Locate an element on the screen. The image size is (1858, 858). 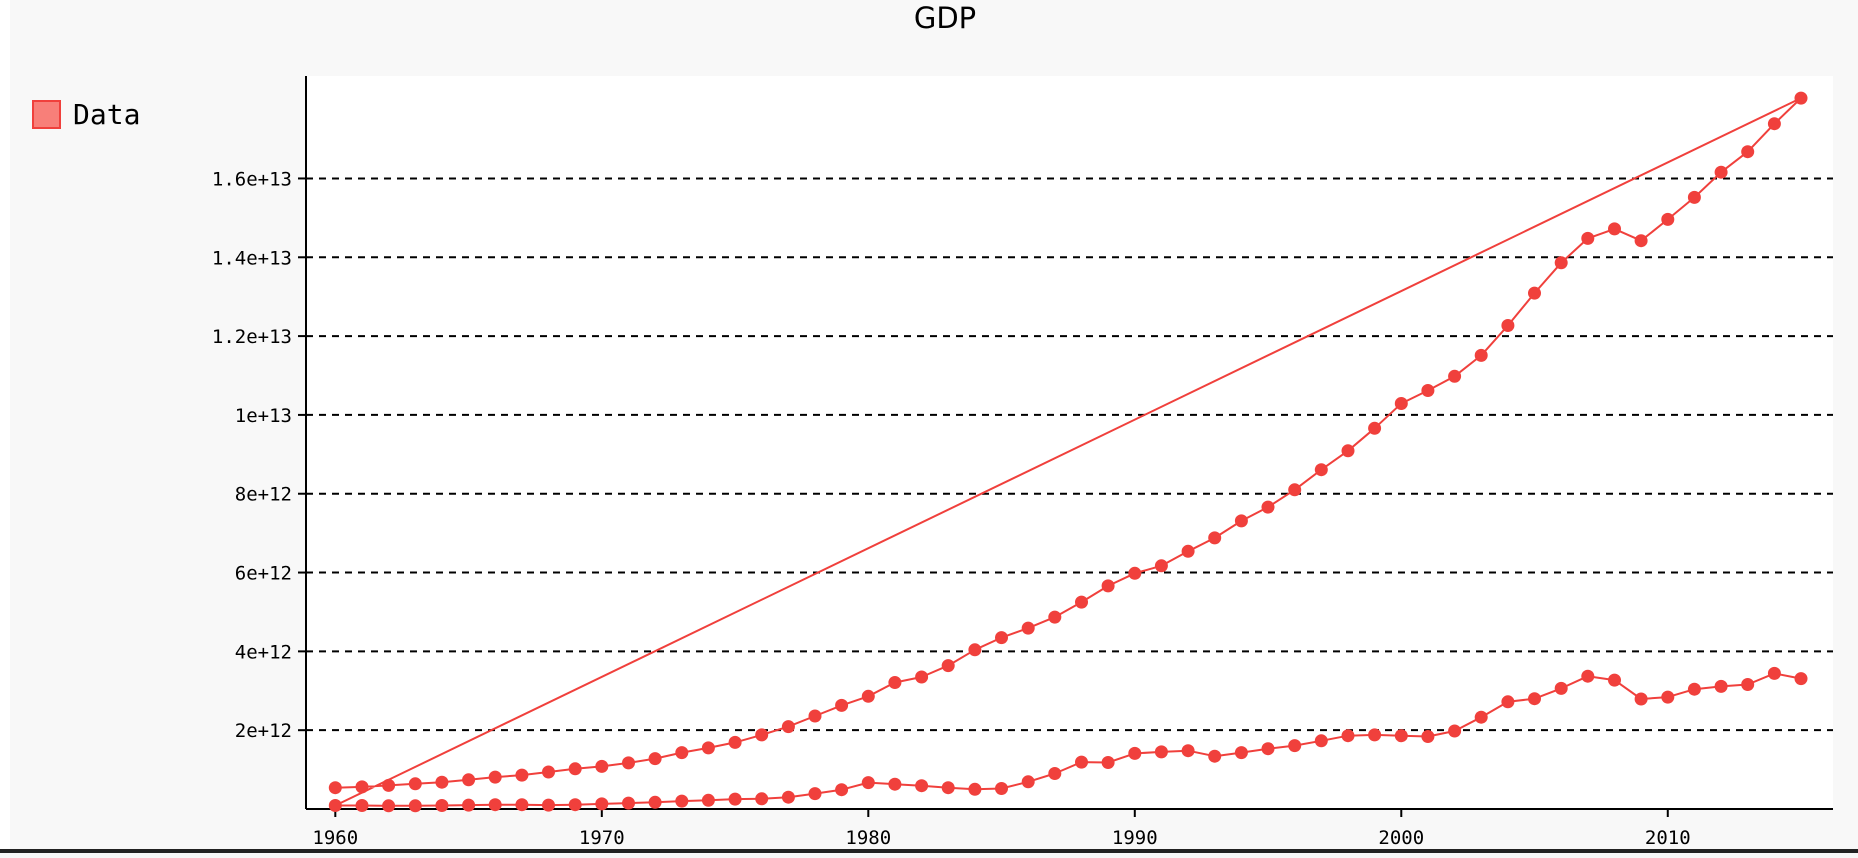
legend: Data is located at coordinates (86, 114).